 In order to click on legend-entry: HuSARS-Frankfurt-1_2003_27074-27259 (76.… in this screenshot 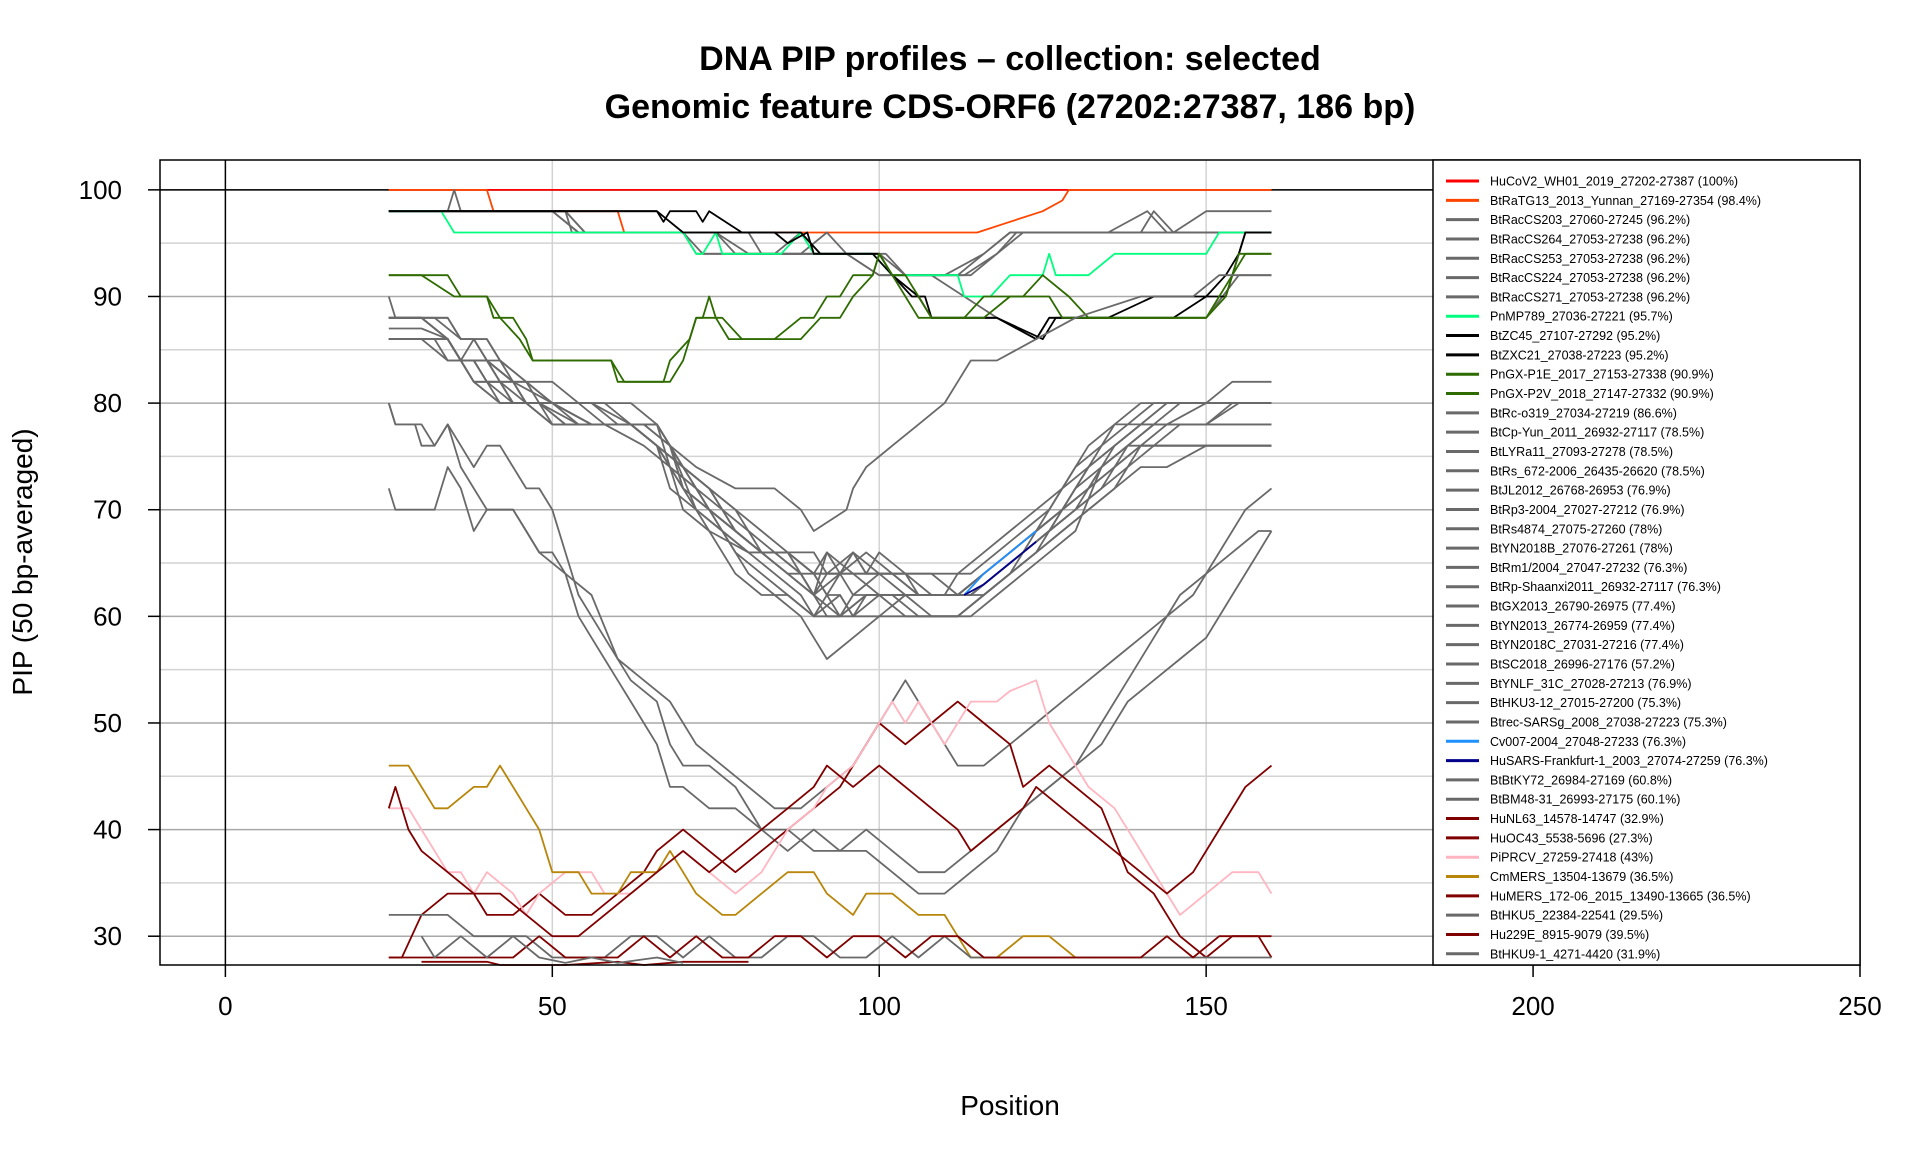, I will do `click(1629, 761)`.